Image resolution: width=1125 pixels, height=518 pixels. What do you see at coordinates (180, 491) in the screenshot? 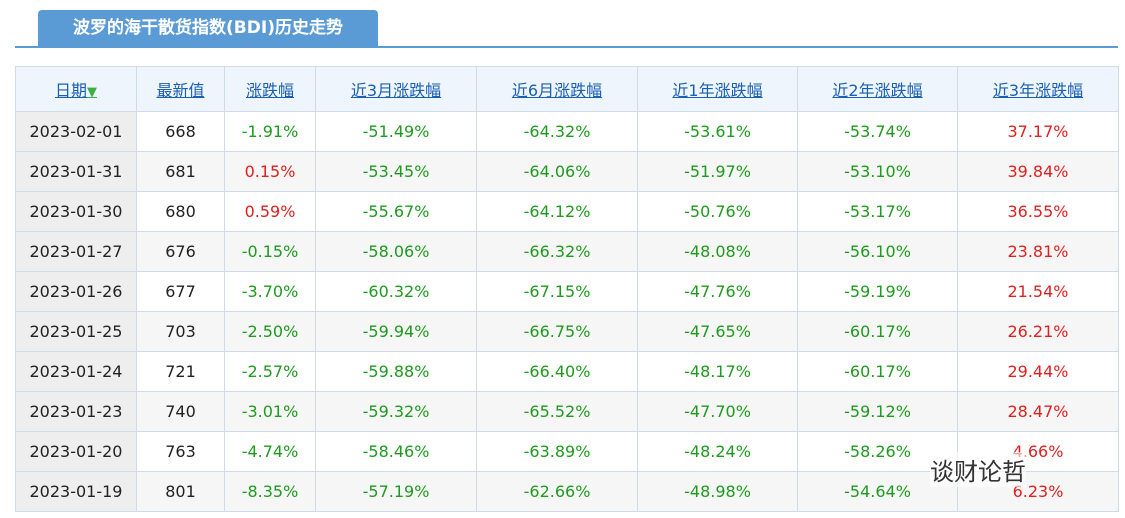
I see `value-cell: 801` at bounding box center [180, 491].